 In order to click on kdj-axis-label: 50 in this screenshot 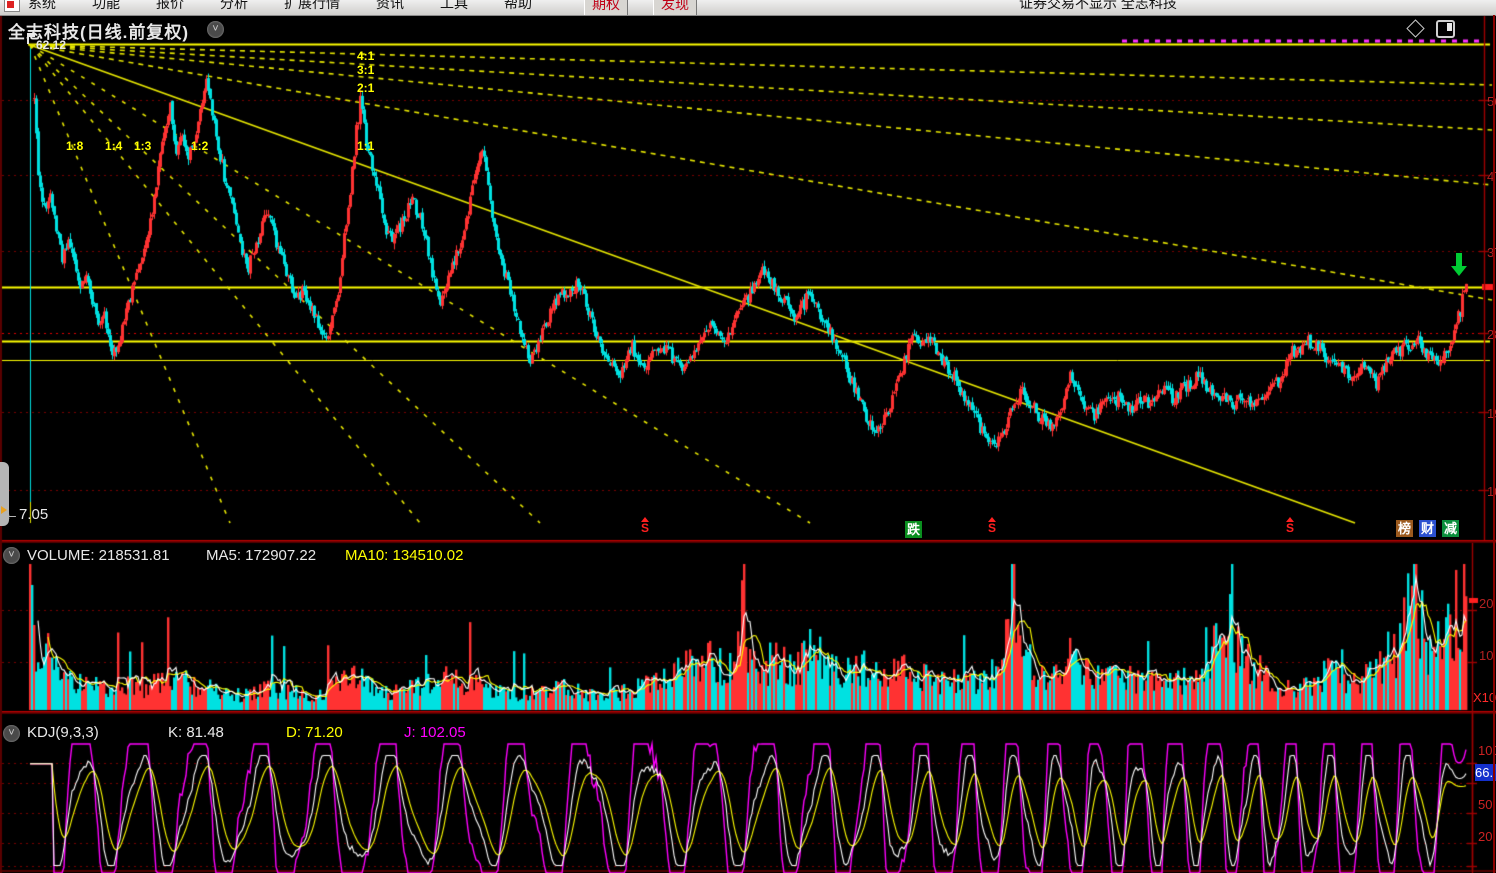, I will do `click(1485, 804)`.